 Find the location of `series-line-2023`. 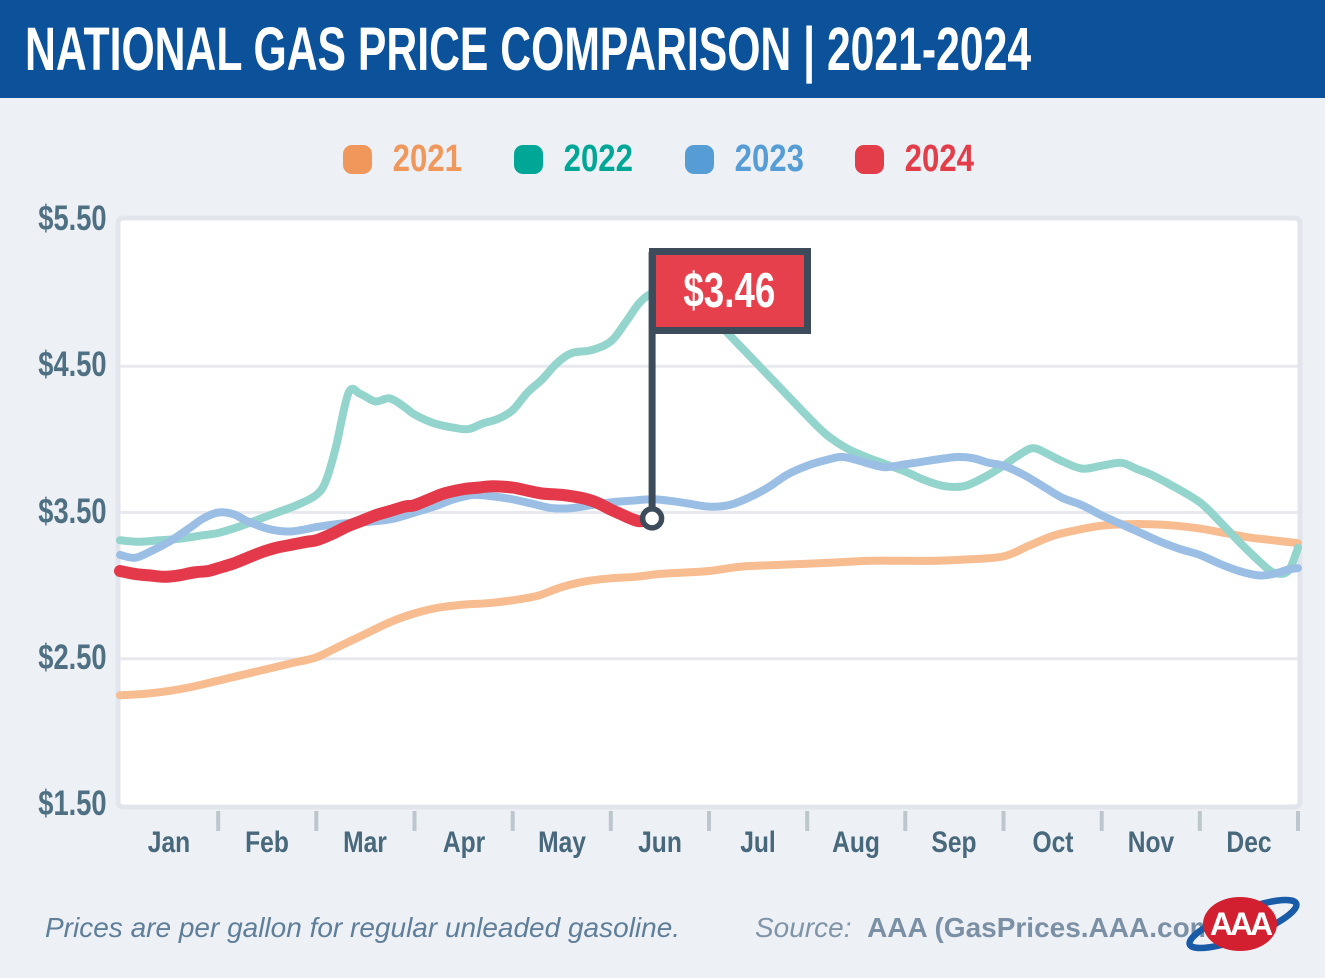

series-line-2023 is located at coordinates (709, 516).